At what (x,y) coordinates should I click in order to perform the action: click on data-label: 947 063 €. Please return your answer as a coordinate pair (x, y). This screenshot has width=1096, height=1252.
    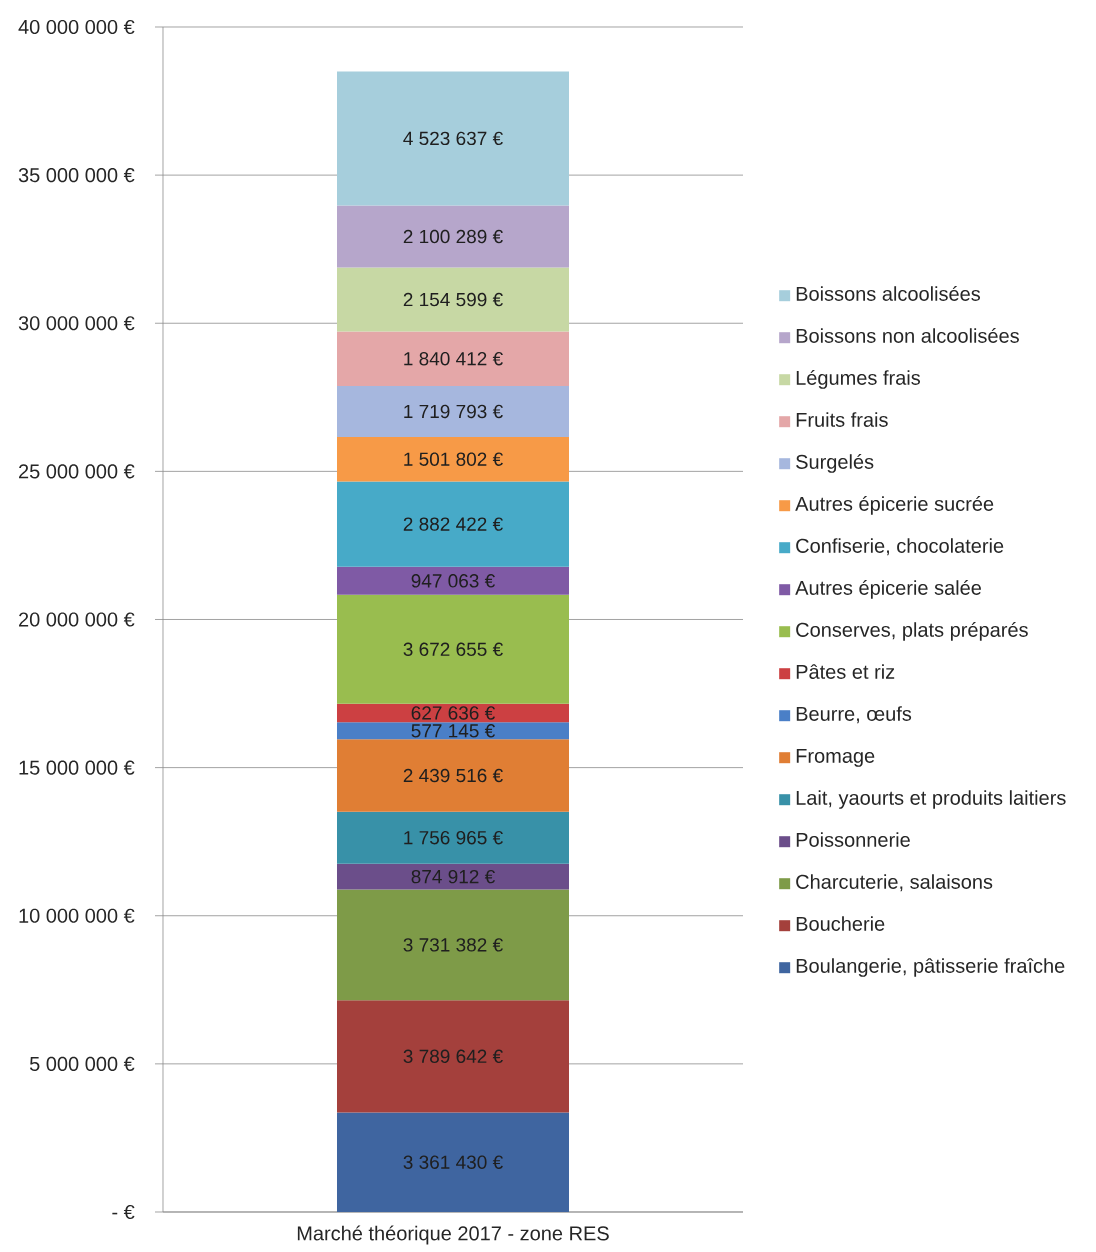
    Looking at the image, I should click on (453, 581).